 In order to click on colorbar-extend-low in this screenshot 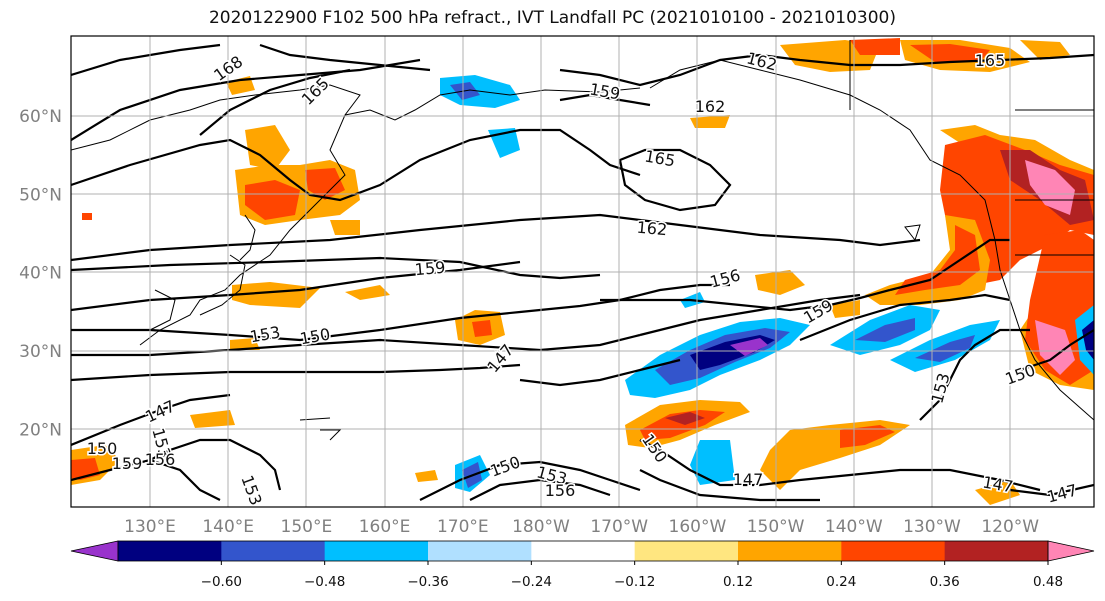, I will do `click(94, 551)`.